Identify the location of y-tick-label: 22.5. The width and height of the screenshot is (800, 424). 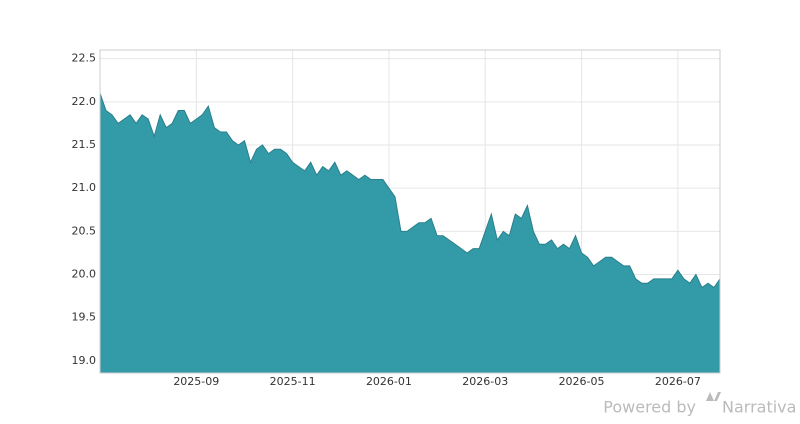
(84, 58).